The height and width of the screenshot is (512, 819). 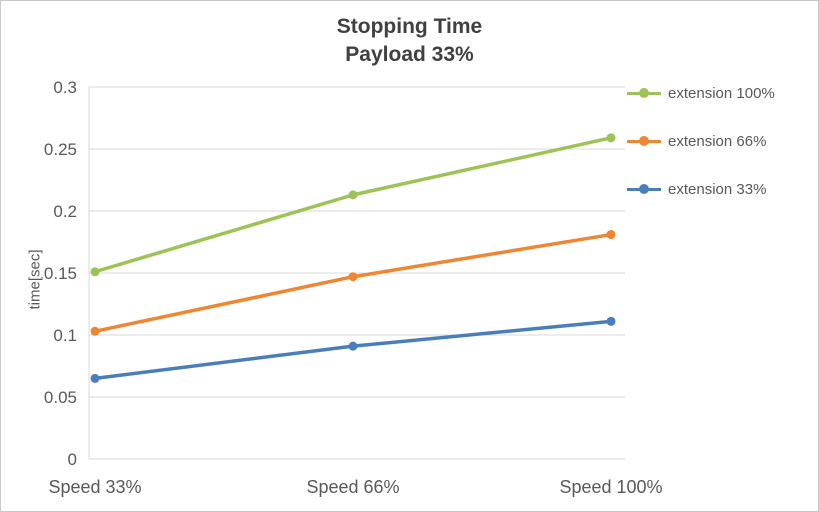 What do you see at coordinates (409, 41) in the screenshot?
I see `chart-title: Stopping Time Payload 33%` at bounding box center [409, 41].